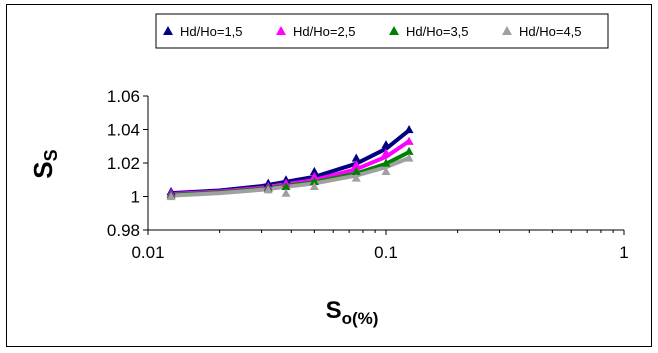  Describe the element at coordinates (623, 252) in the screenshot. I see `x-tick-label: 1` at that location.